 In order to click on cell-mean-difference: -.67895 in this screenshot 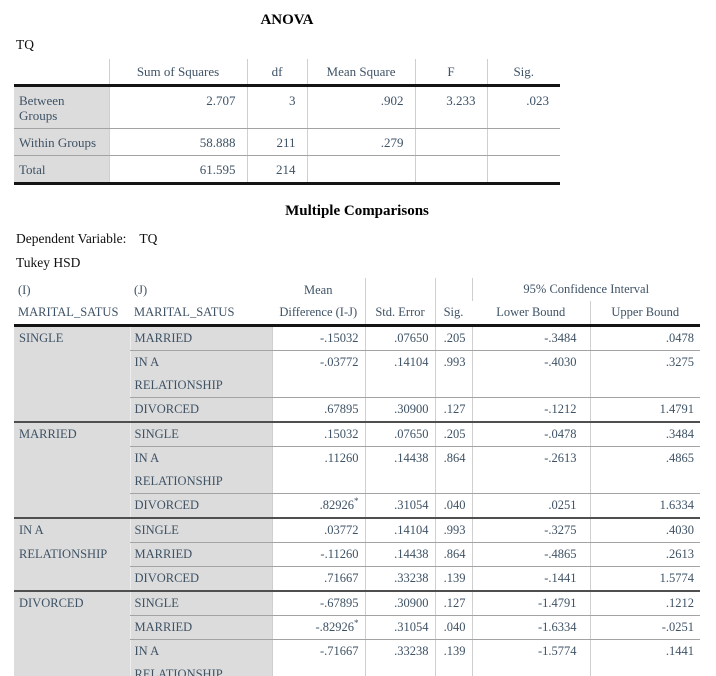, I will do `click(318, 603)`.